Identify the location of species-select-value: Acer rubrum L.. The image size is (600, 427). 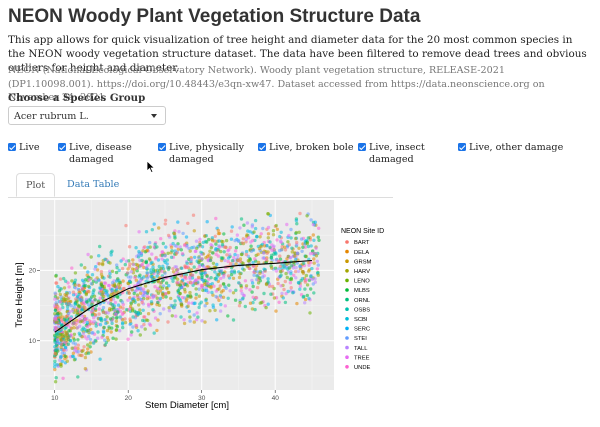
(51, 116).